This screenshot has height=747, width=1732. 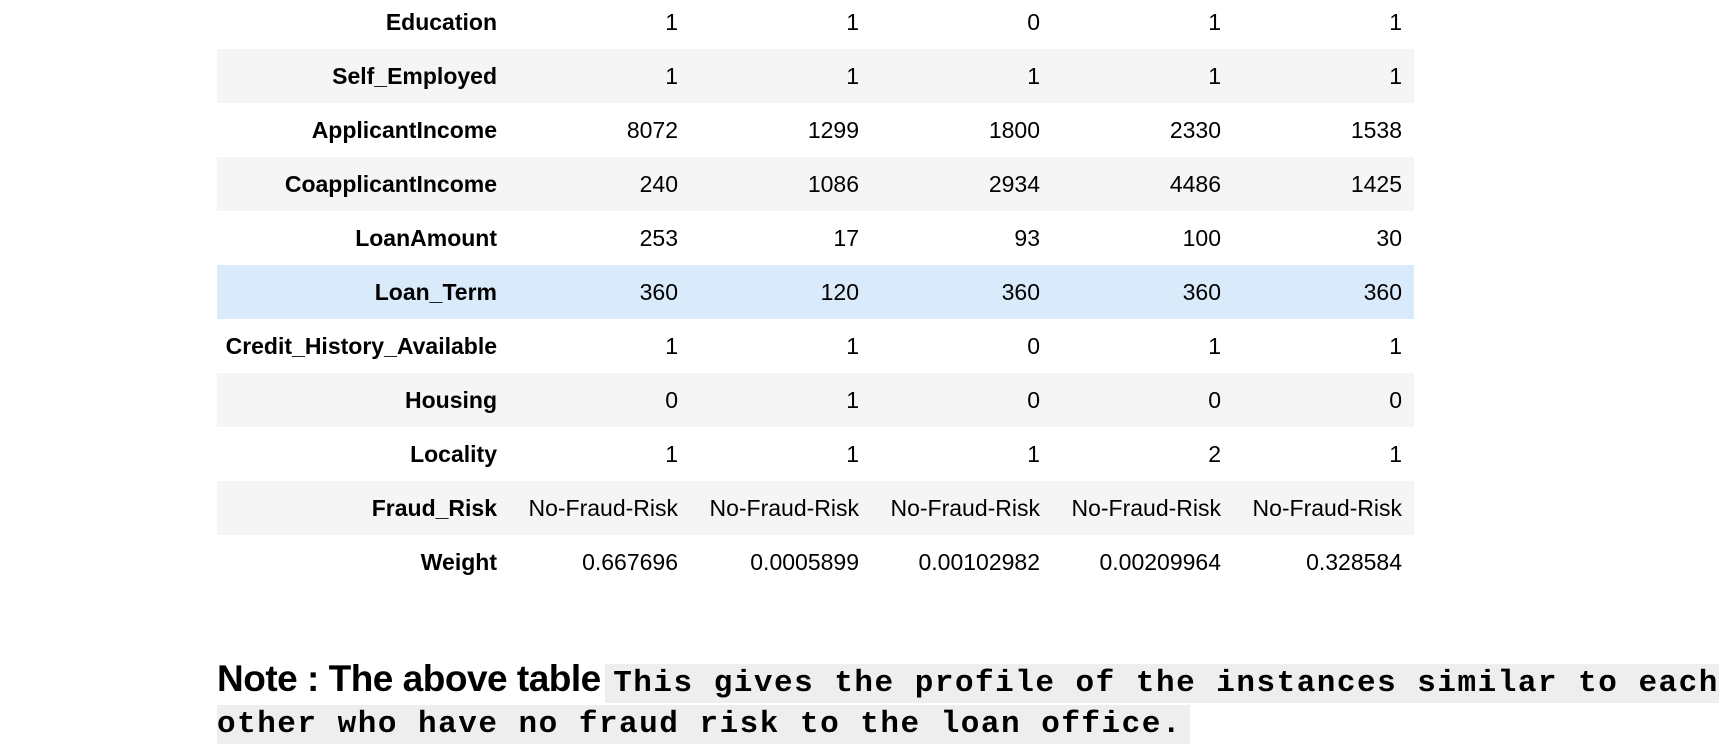 I want to click on table-cell: 120, so click(x=839, y=292).